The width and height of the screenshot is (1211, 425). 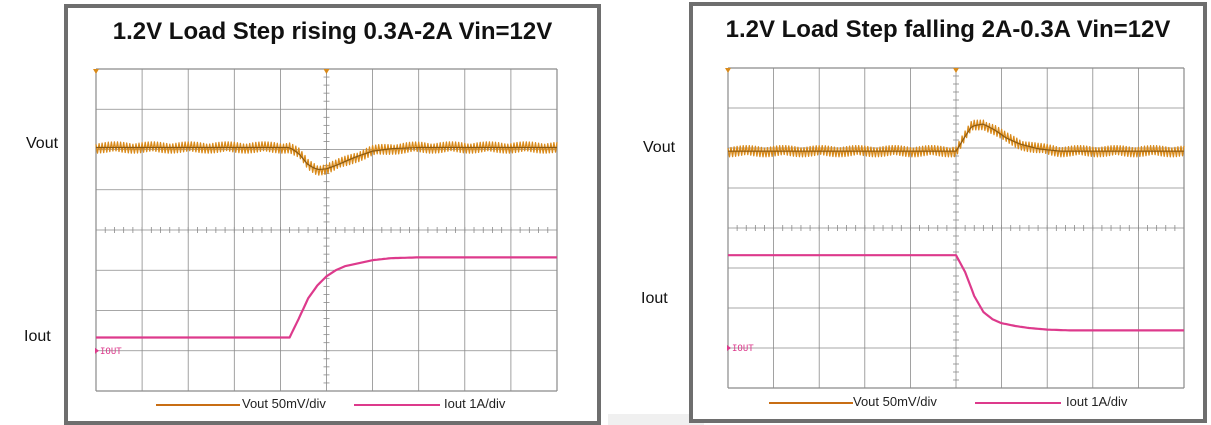 I want to click on chart-title-rising: 1.2V Load Step rising 0.3A-2A Vin=12V, so click(x=332, y=31).